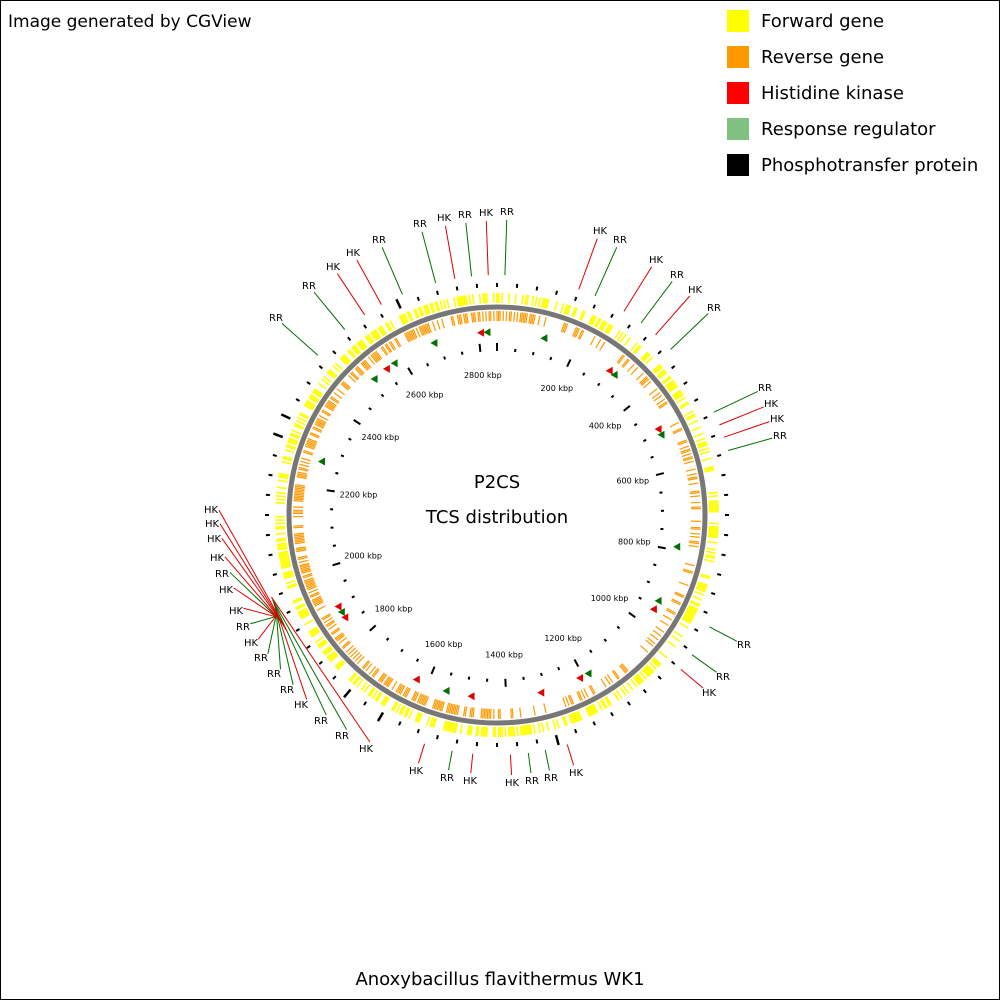 The width and height of the screenshot is (1000, 1000). Describe the element at coordinates (738, 57) in the screenshot. I see `legend-swatch` at that location.